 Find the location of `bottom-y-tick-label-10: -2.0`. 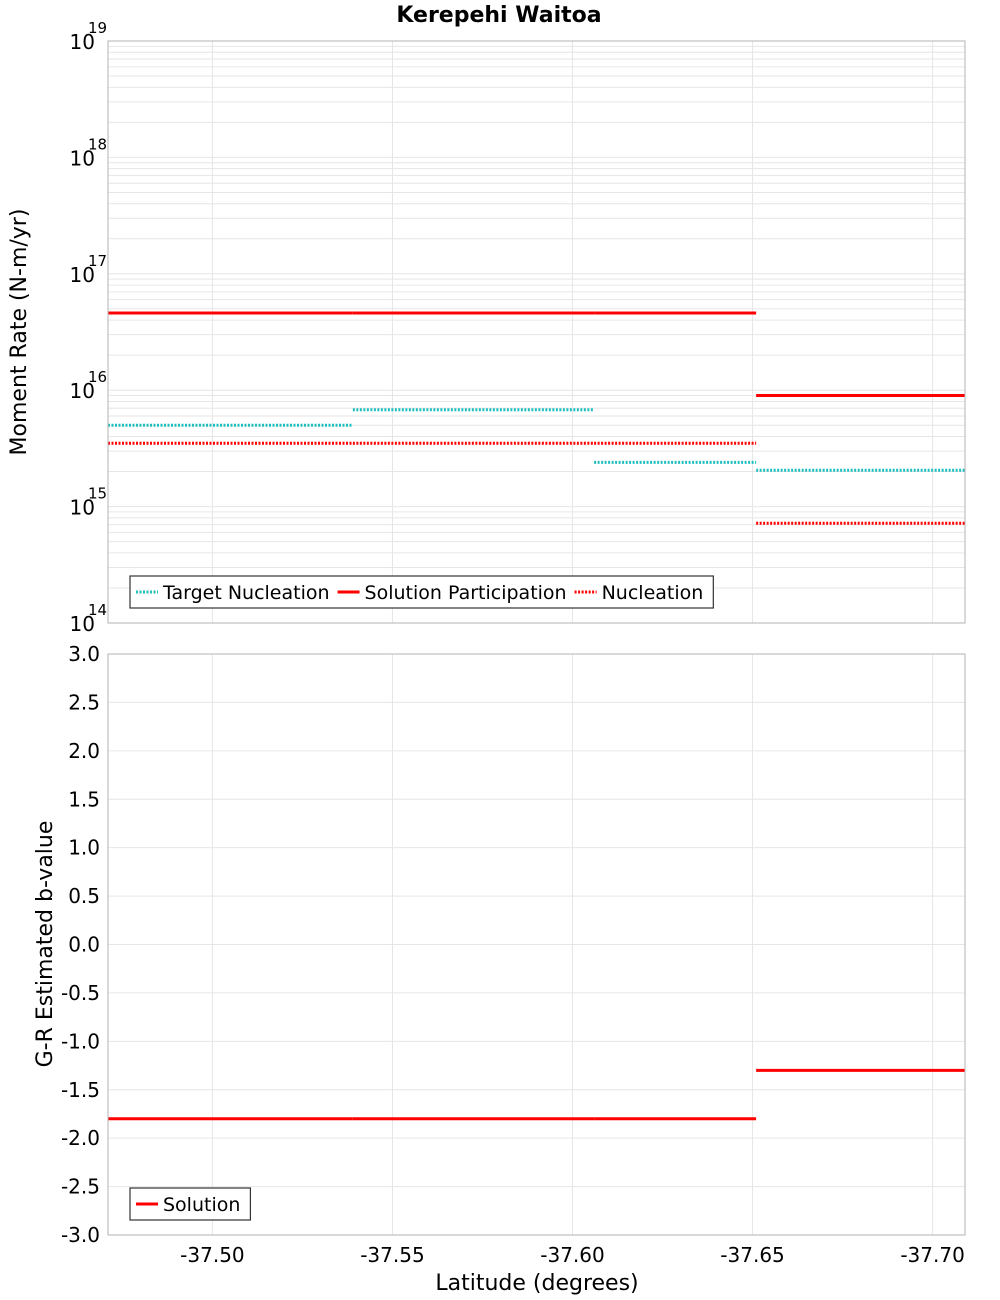

bottom-y-tick-label-10: -2.0 is located at coordinates (80, 1138).